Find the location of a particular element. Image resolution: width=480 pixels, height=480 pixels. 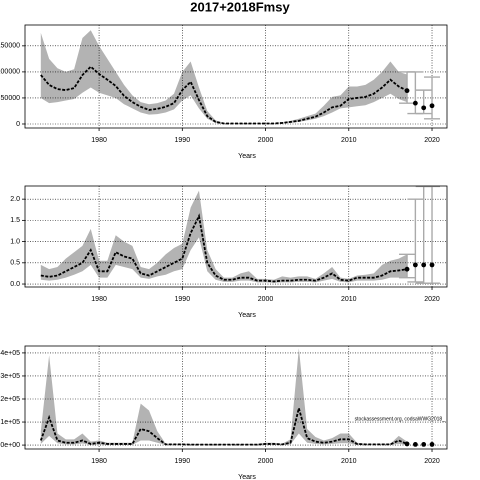

y-tick-label: 50000 is located at coordinates (11, 98).